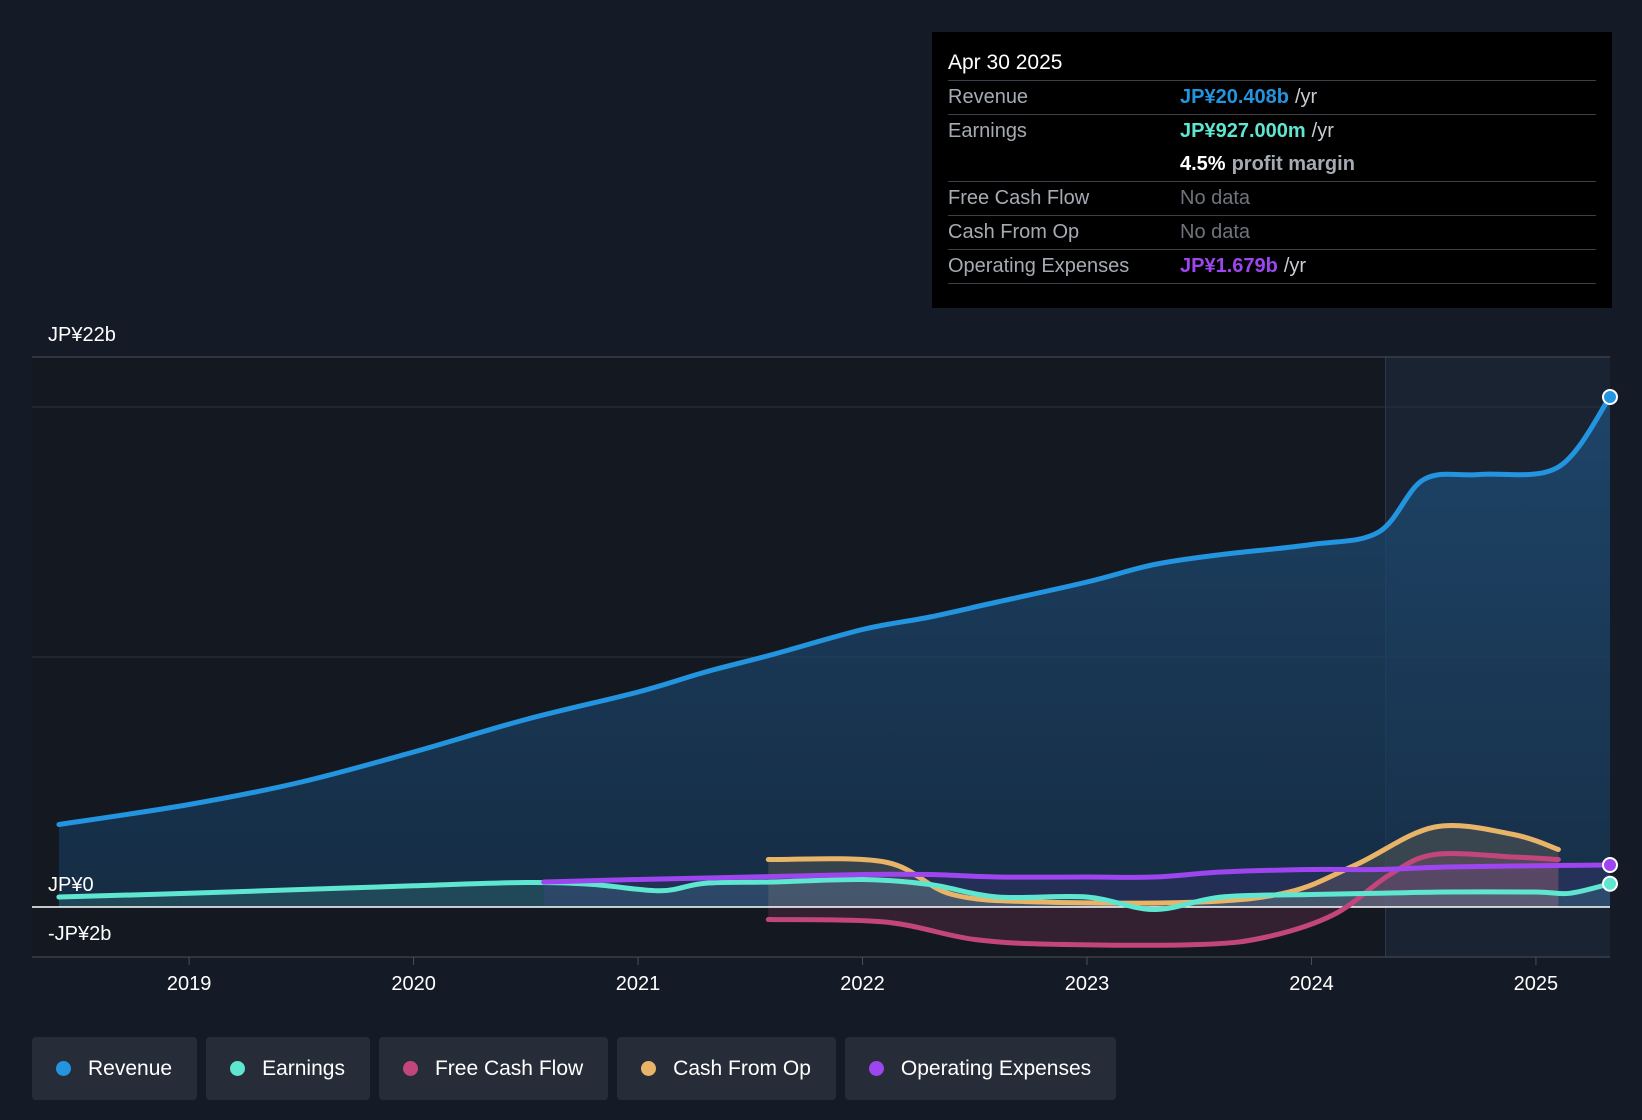 Image resolution: width=1642 pixels, height=1120 pixels. Describe the element at coordinates (1229, 266) in the screenshot. I see `tooltip-opex-value: JP¥1.679b` at that location.